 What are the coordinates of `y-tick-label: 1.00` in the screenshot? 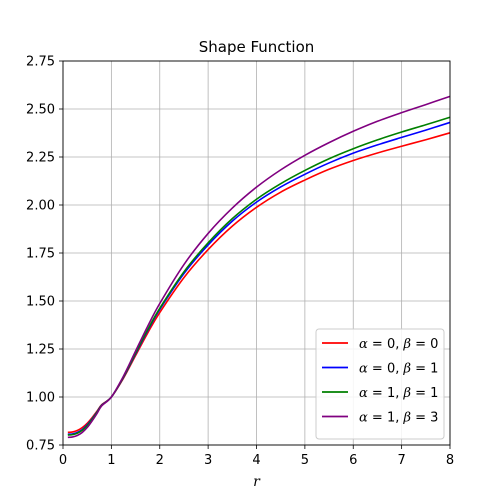 It's located at (40, 398).